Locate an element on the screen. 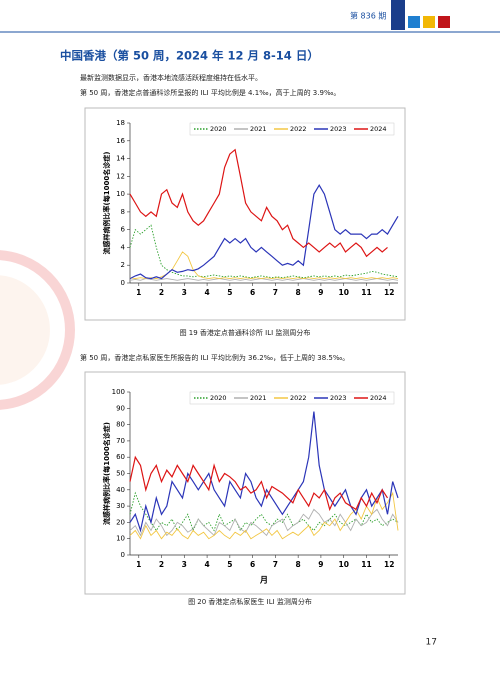 The width and height of the screenshot is (500, 676). y-tick-label: 2 is located at coordinates (123, 265).